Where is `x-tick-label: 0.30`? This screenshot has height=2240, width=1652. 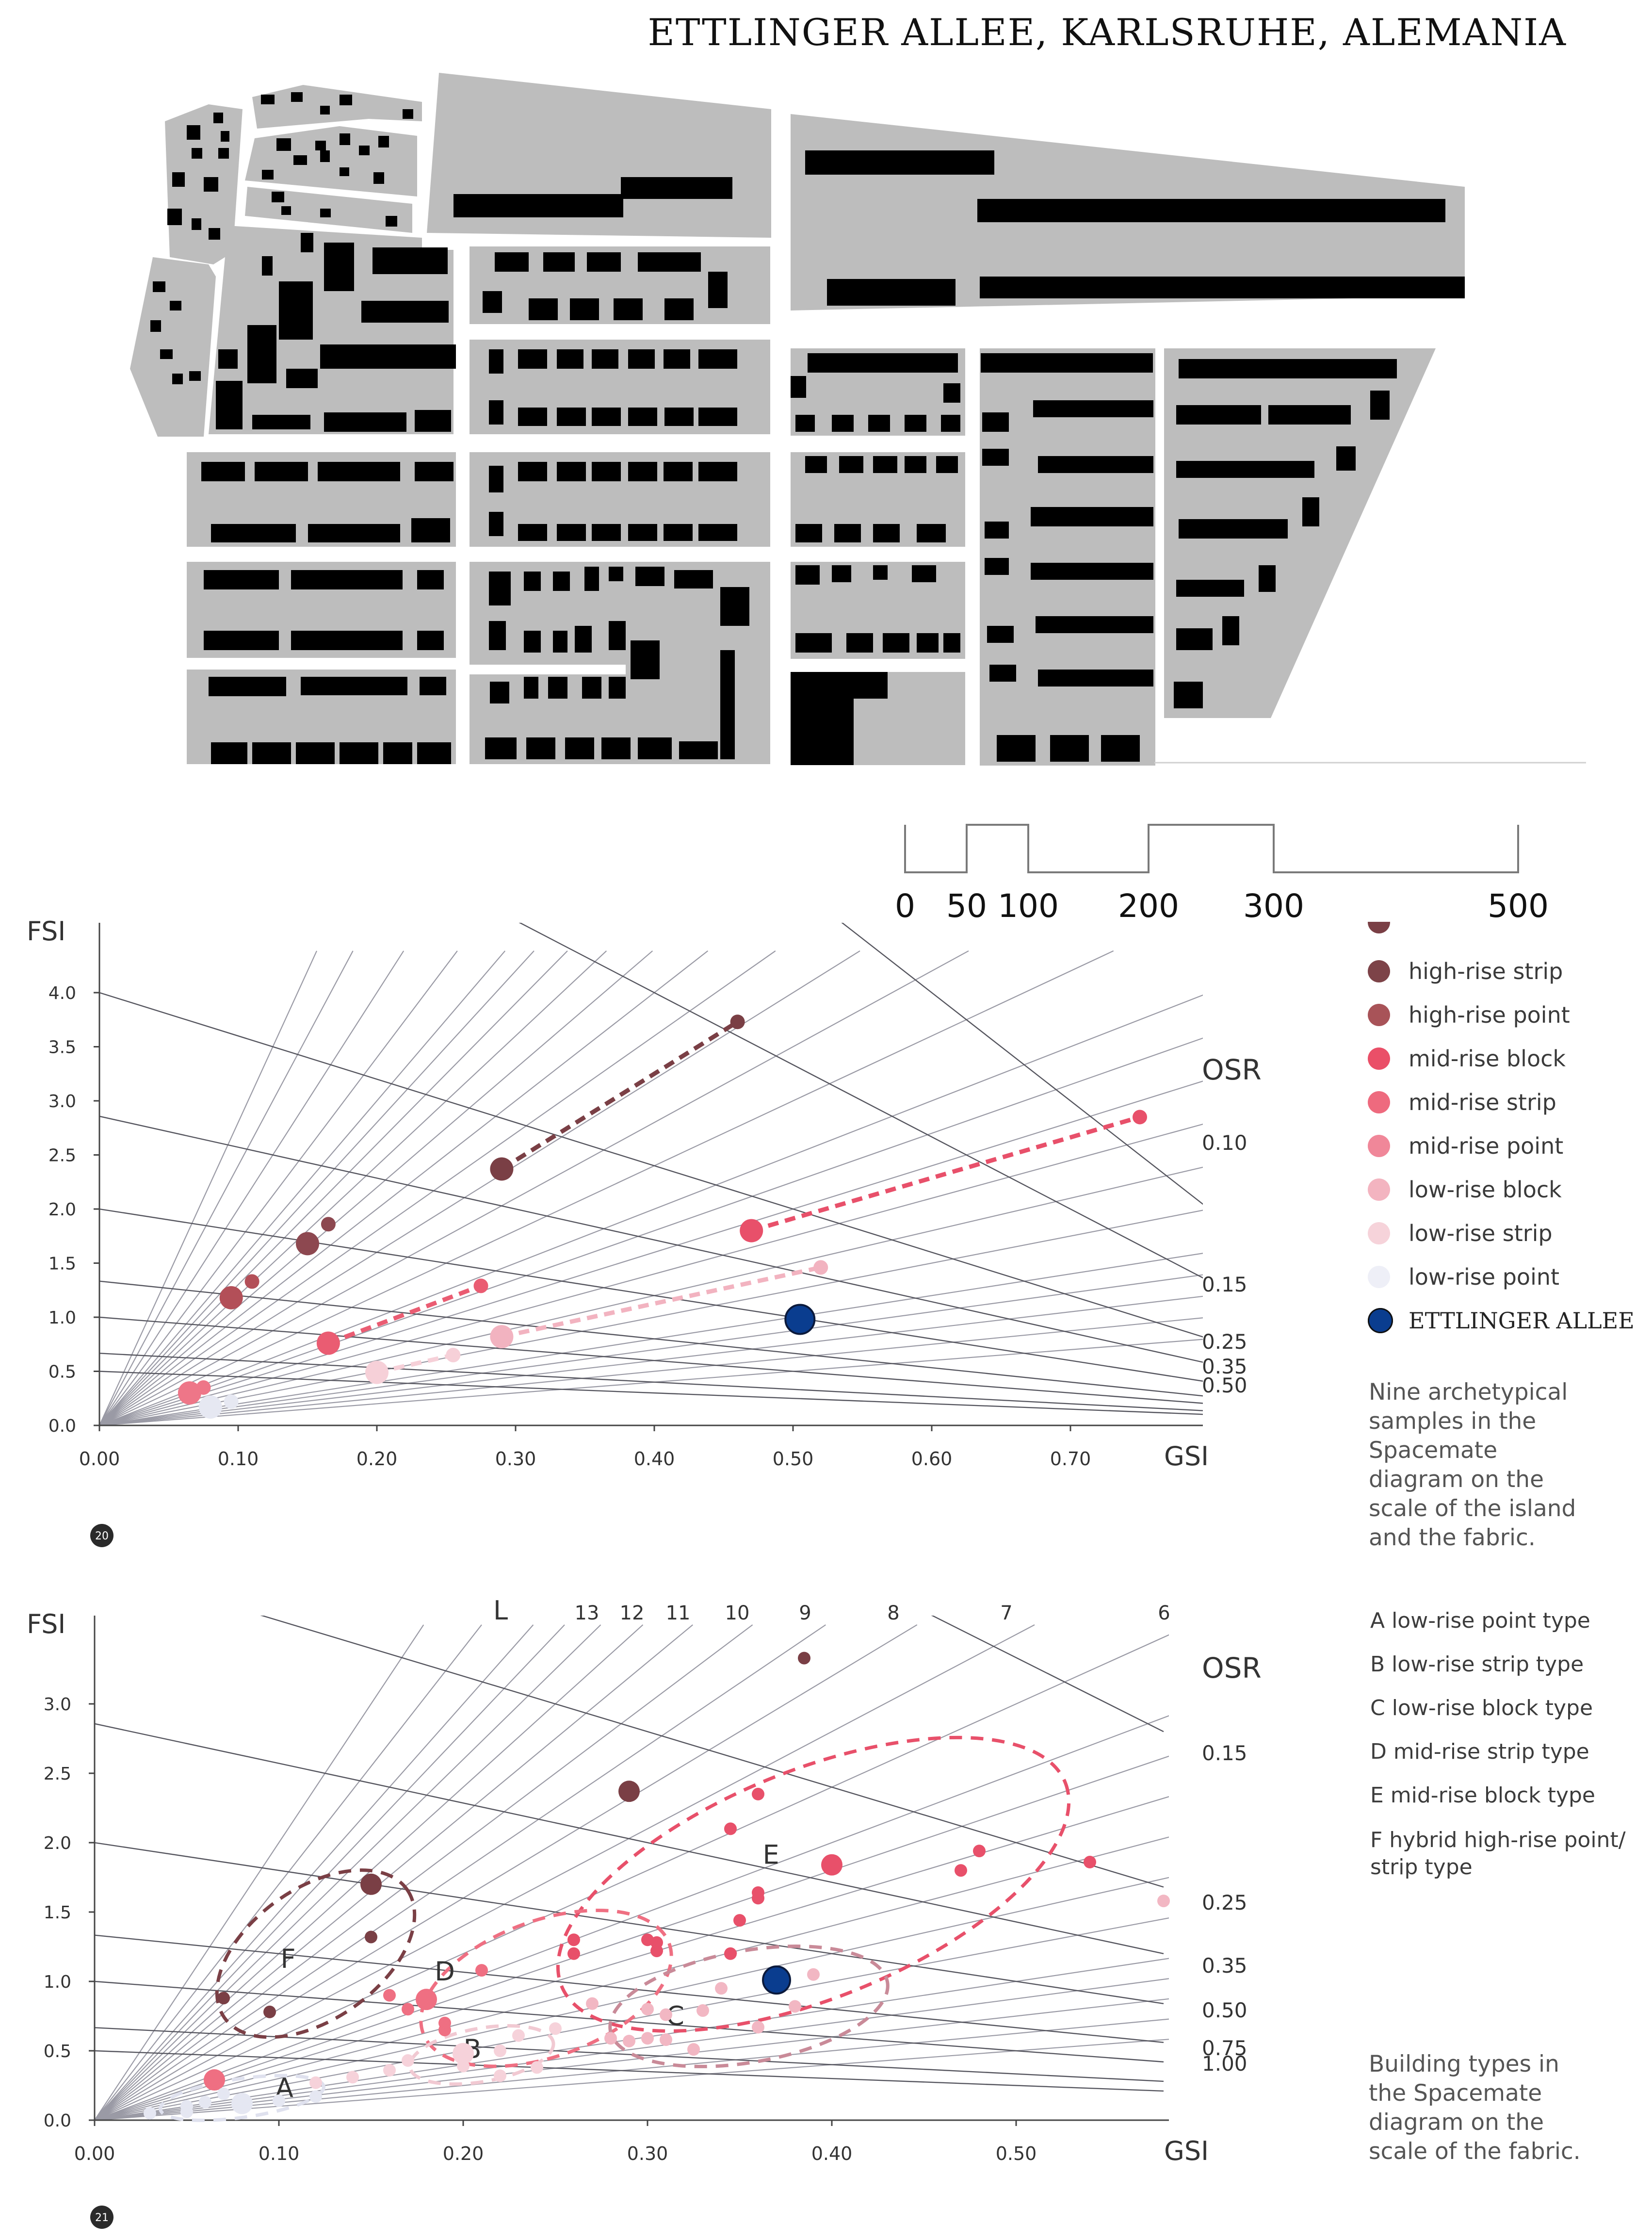 x-tick-label: 0.30 is located at coordinates (647, 2153).